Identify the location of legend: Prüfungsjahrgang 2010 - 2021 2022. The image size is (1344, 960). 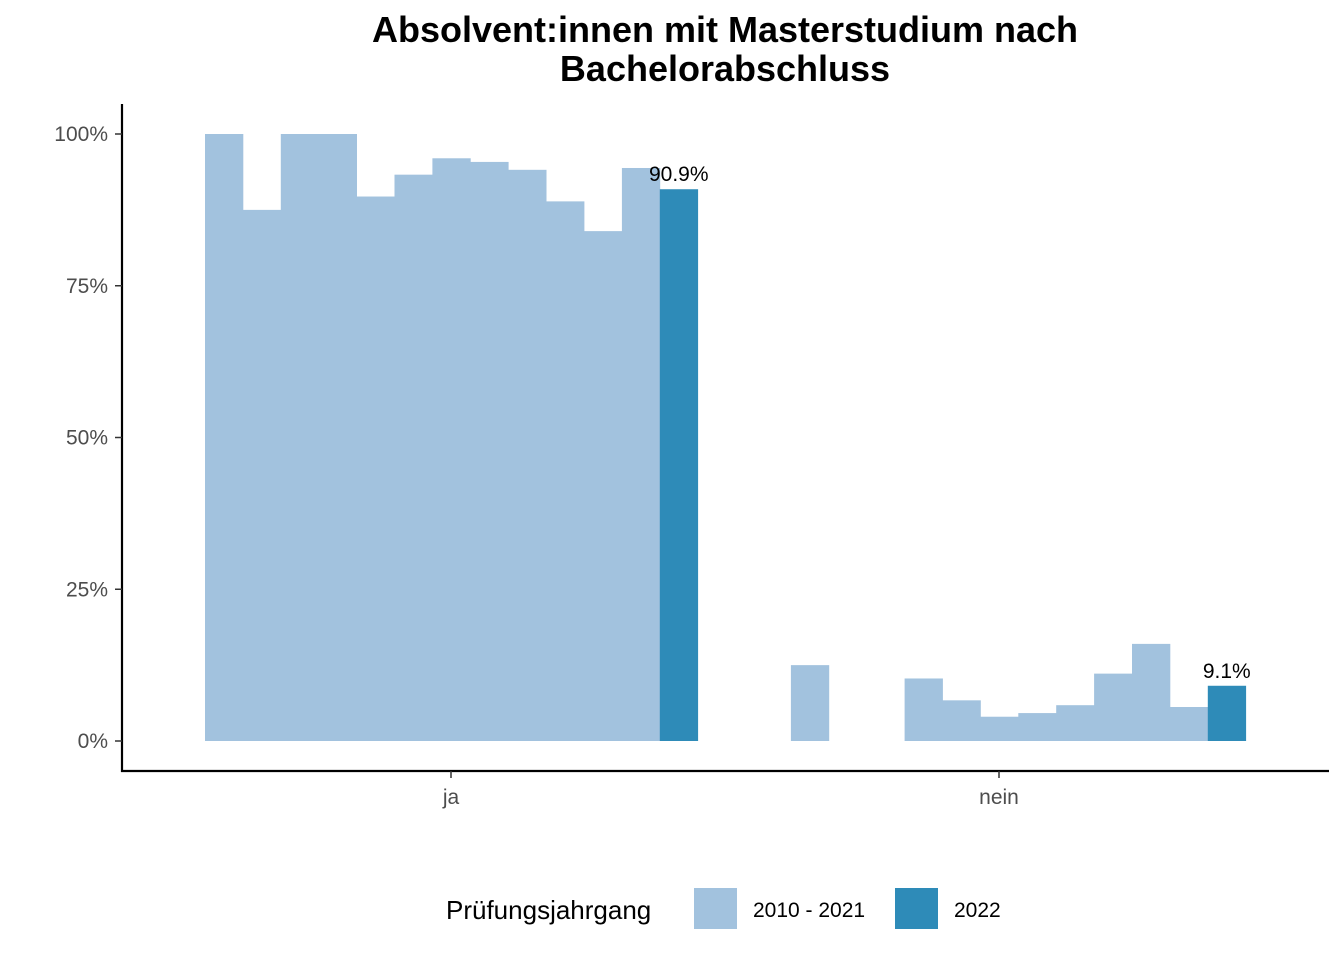
(723, 908).